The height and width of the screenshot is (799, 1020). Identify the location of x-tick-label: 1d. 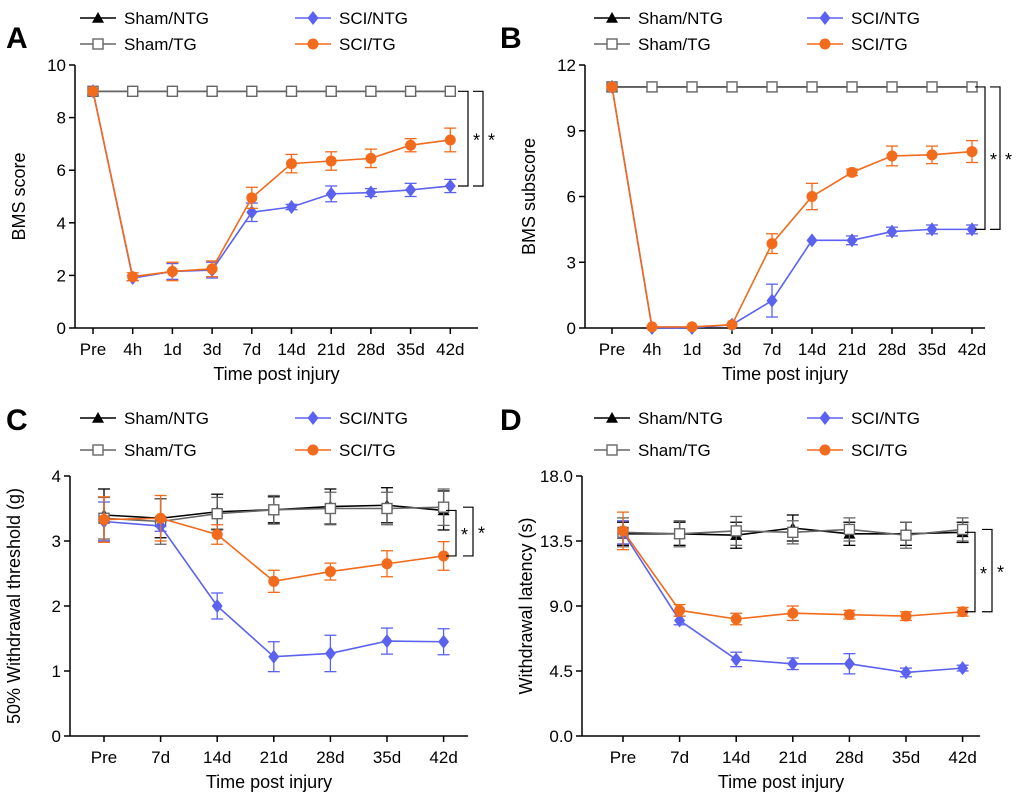
(692, 349).